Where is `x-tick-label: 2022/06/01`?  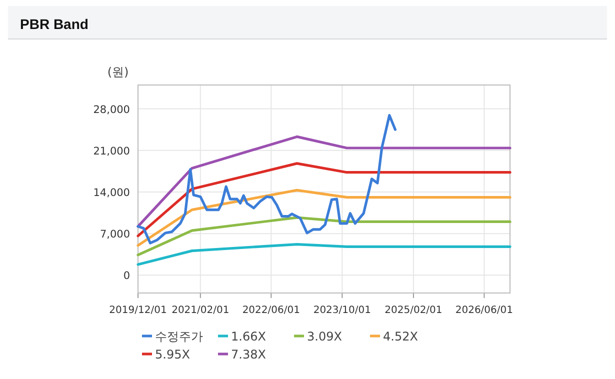
x-tick-label: 2022/06/01 is located at coordinates (271, 310).